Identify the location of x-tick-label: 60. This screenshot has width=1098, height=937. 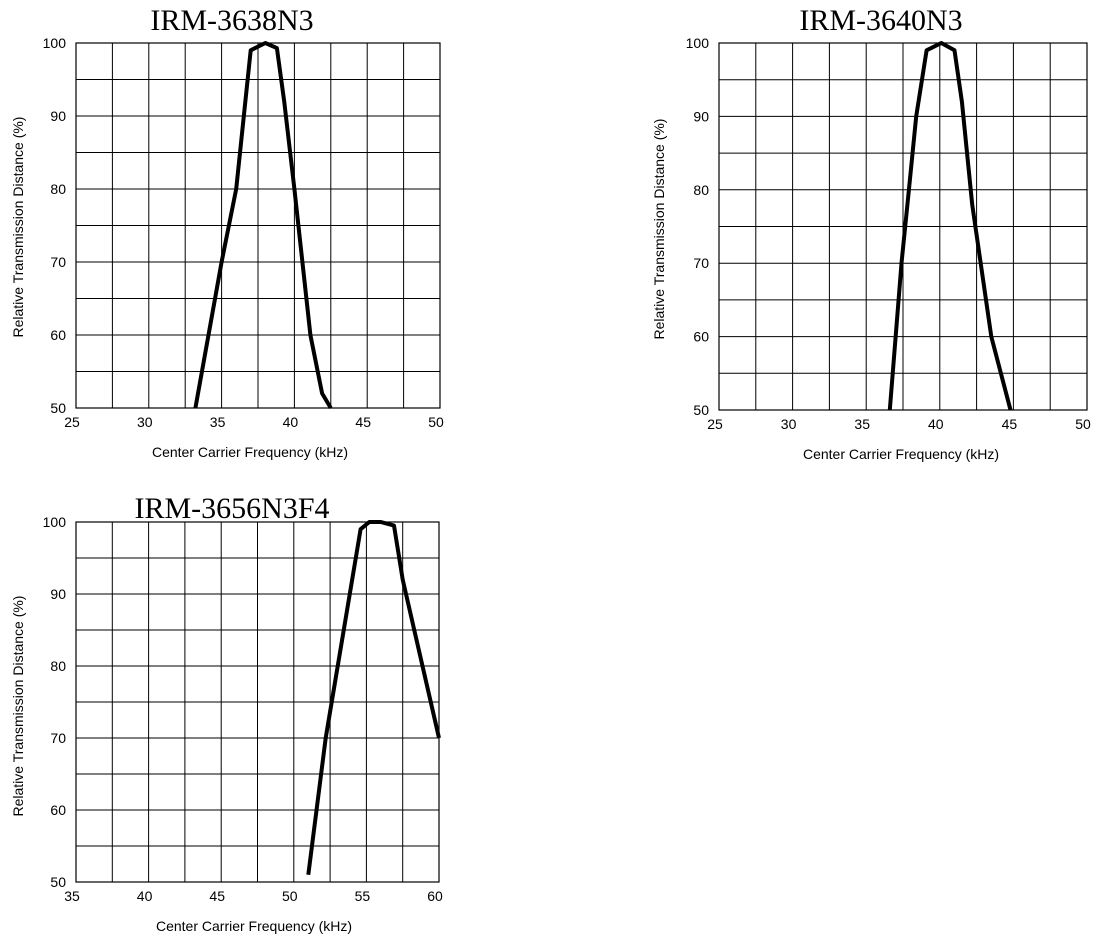
(435, 896).